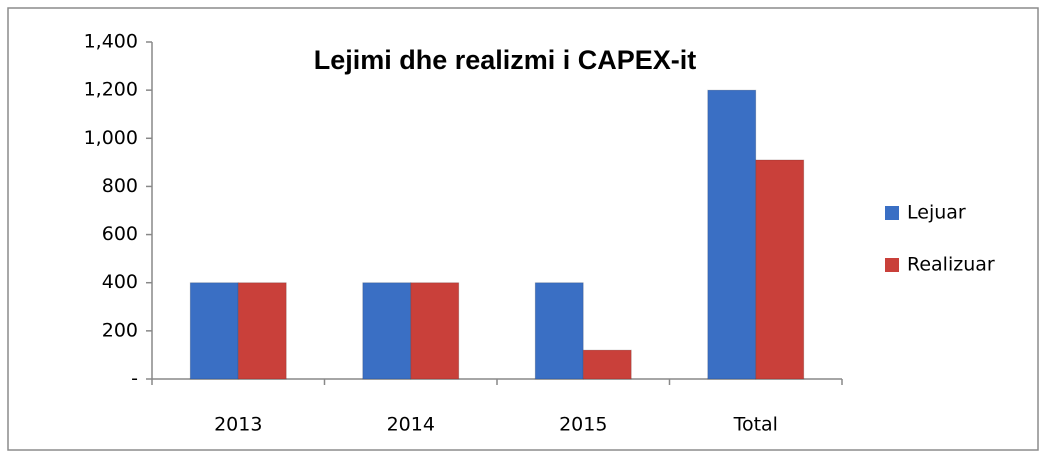  What do you see at coordinates (134, 379) in the screenshot?
I see `y-tick-label: -` at bounding box center [134, 379].